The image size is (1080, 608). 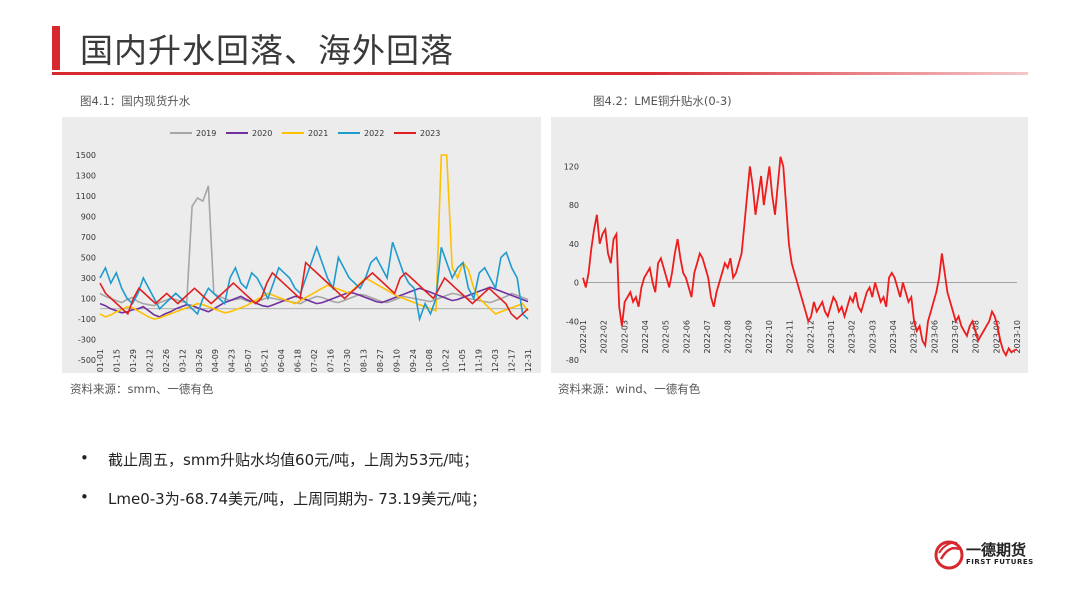 I want to click on x-tick-label: 2023-01, so click(x=831, y=336).